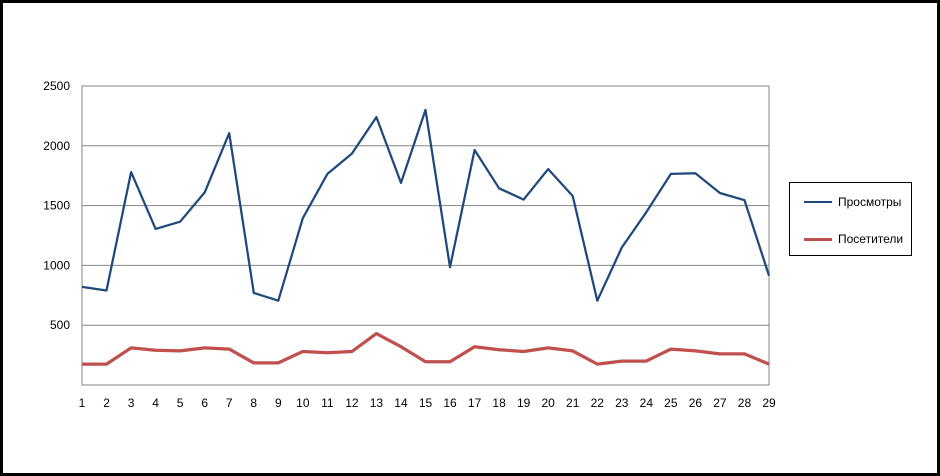 This screenshot has height=476, width=940. Describe the element at coordinates (524, 403) in the screenshot. I see `x-tick-label: 19` at that location.